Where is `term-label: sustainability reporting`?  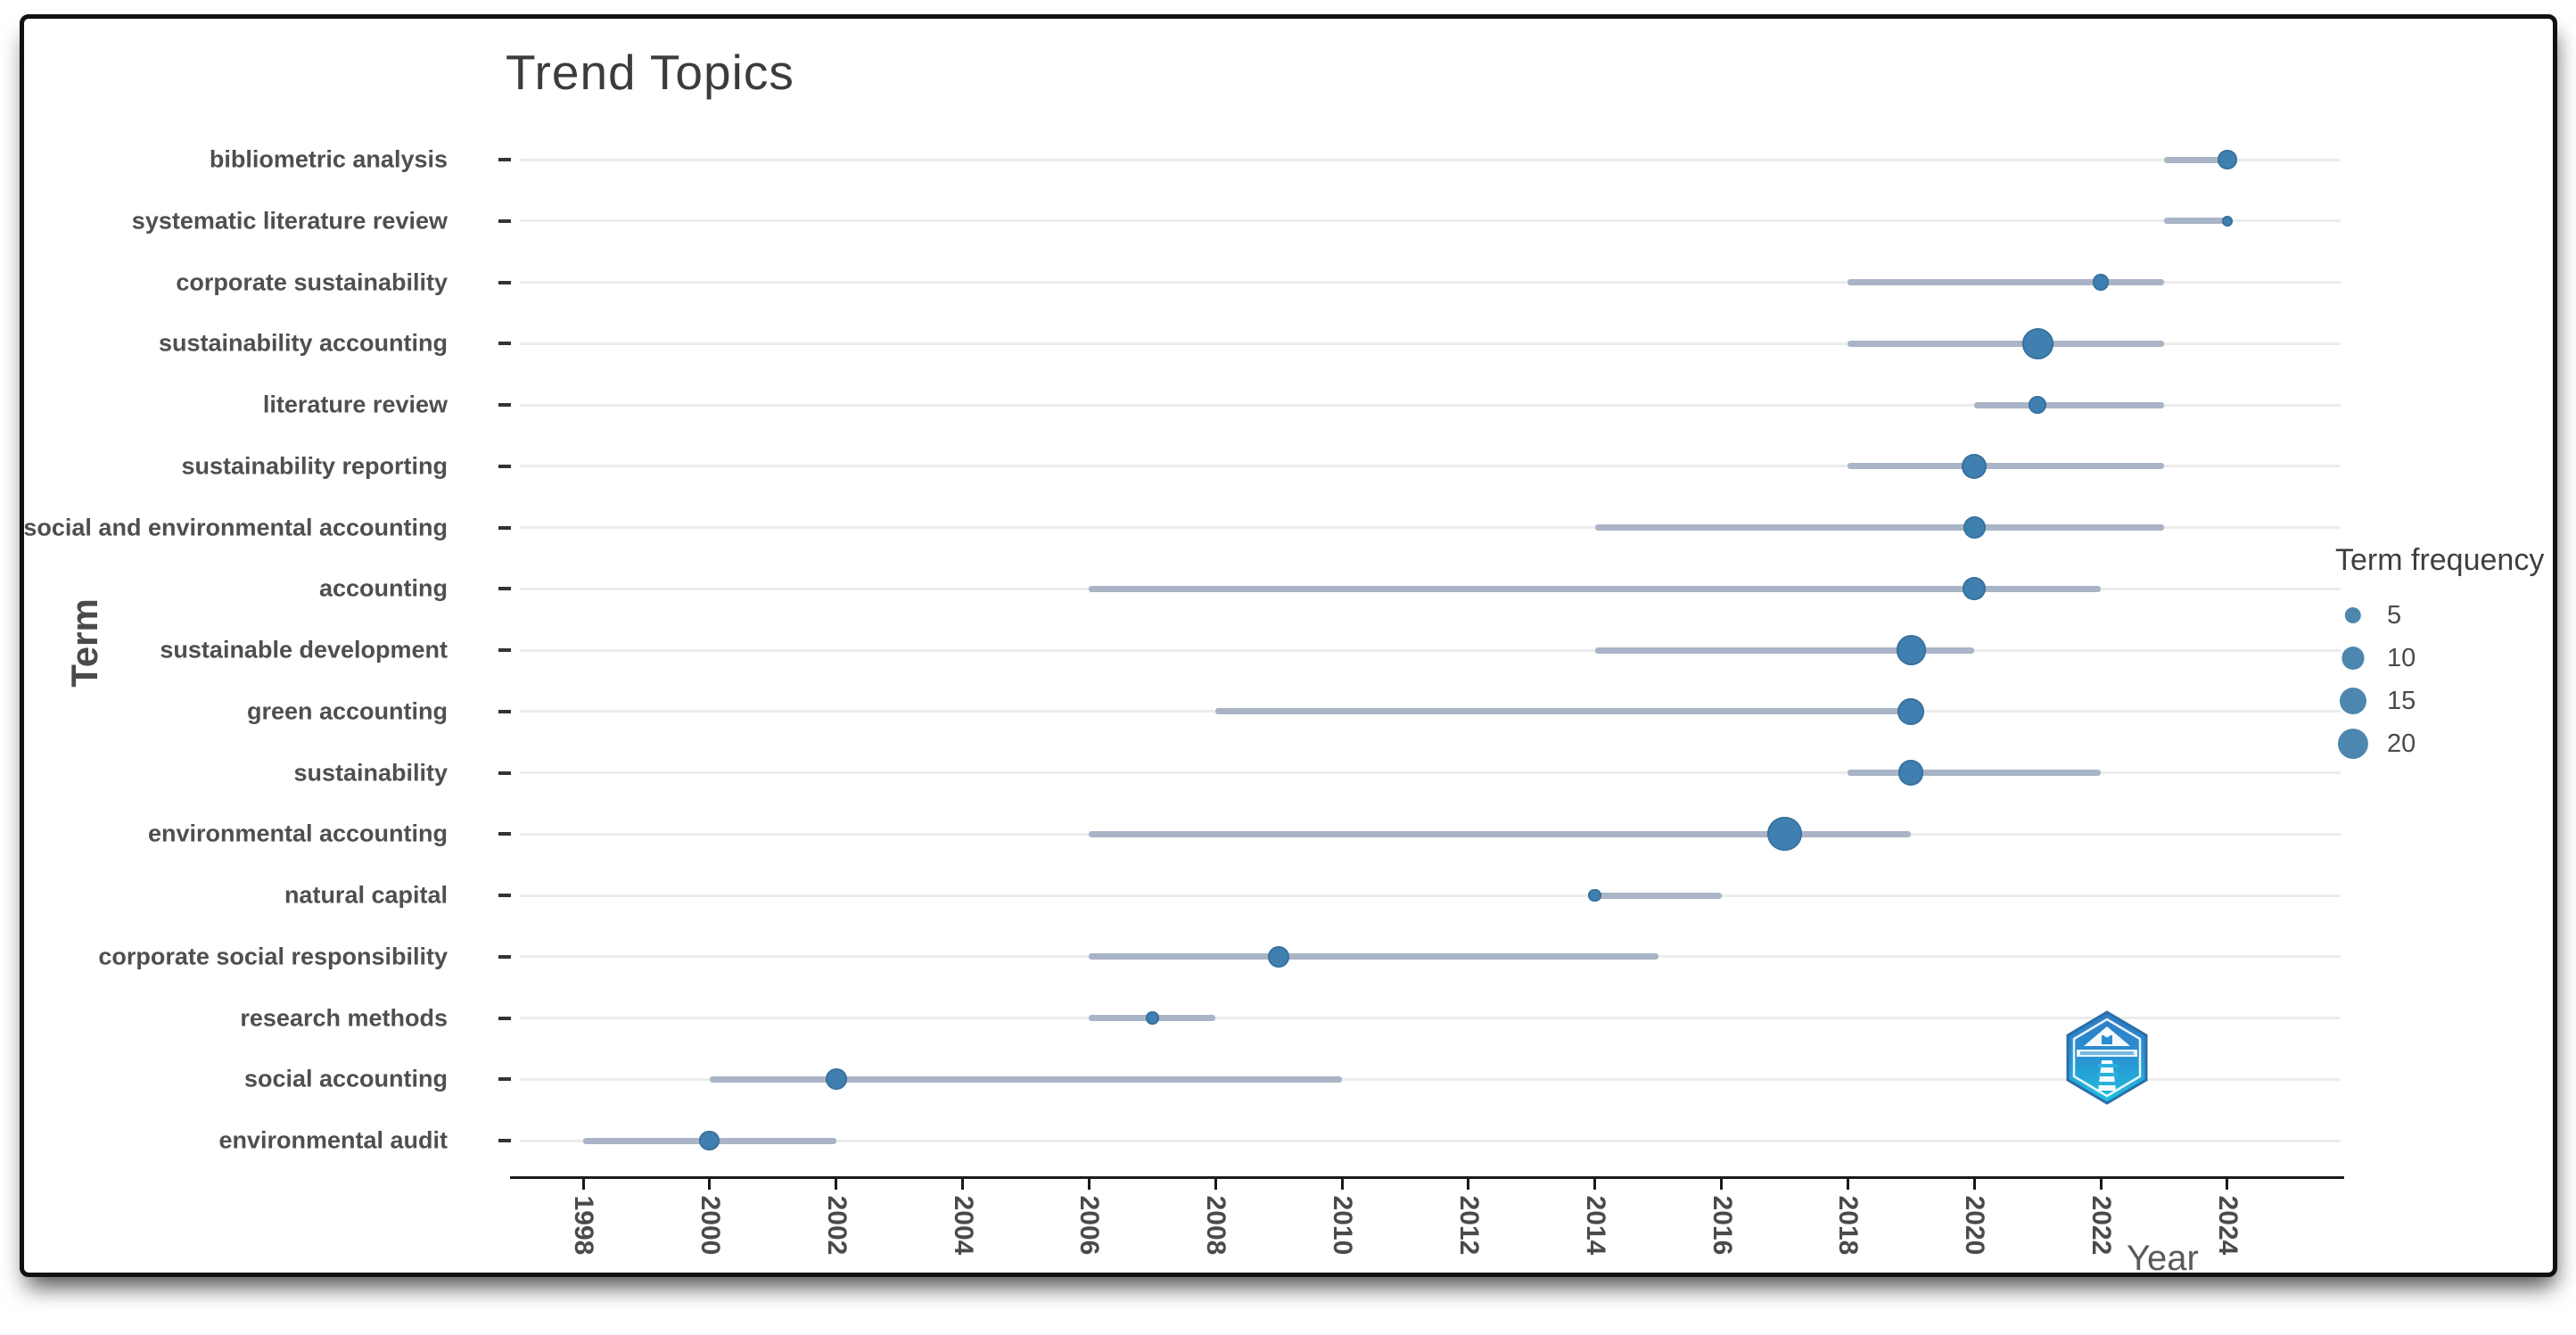 term-label: sustainability reporting is located at coordinates (314, 466).